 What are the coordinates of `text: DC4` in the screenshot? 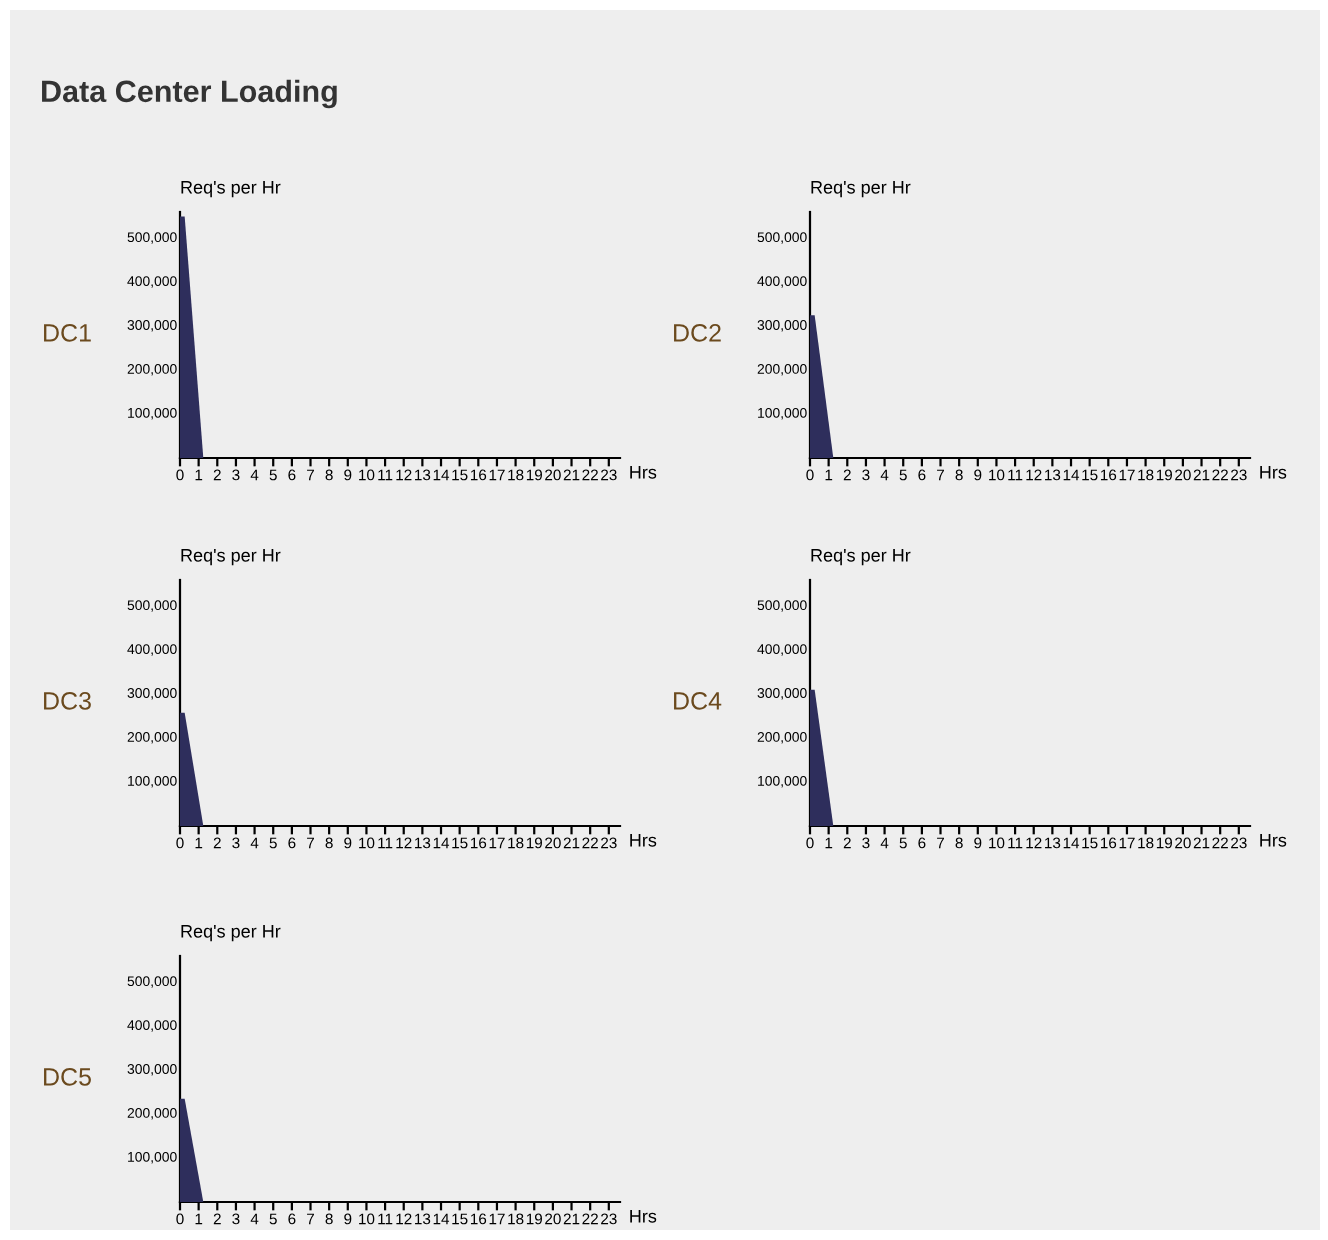 It's located at (698, 701).